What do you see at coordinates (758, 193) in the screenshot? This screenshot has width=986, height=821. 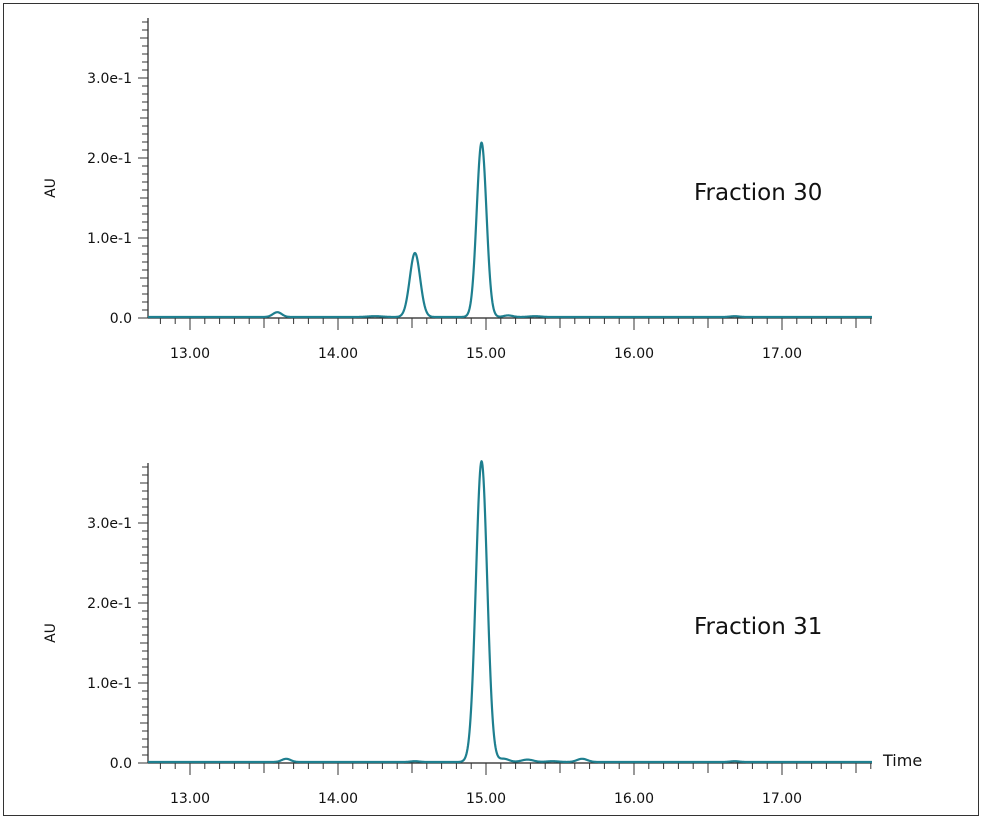 I see `fraction-label: Fraction 30` at bounding box center [758, 193].